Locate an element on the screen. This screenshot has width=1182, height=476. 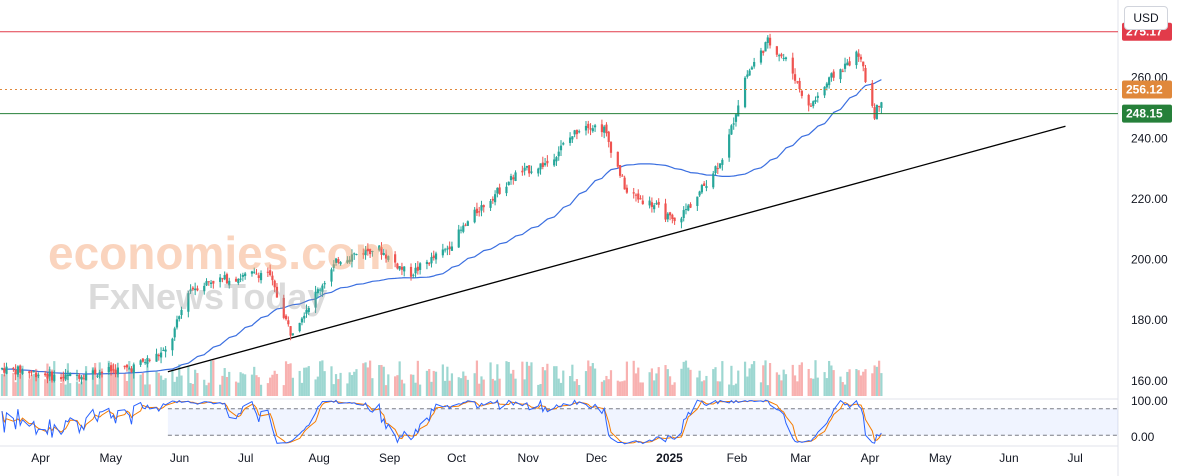
time-tick-label: Dec is located at coordinates (596, 458).